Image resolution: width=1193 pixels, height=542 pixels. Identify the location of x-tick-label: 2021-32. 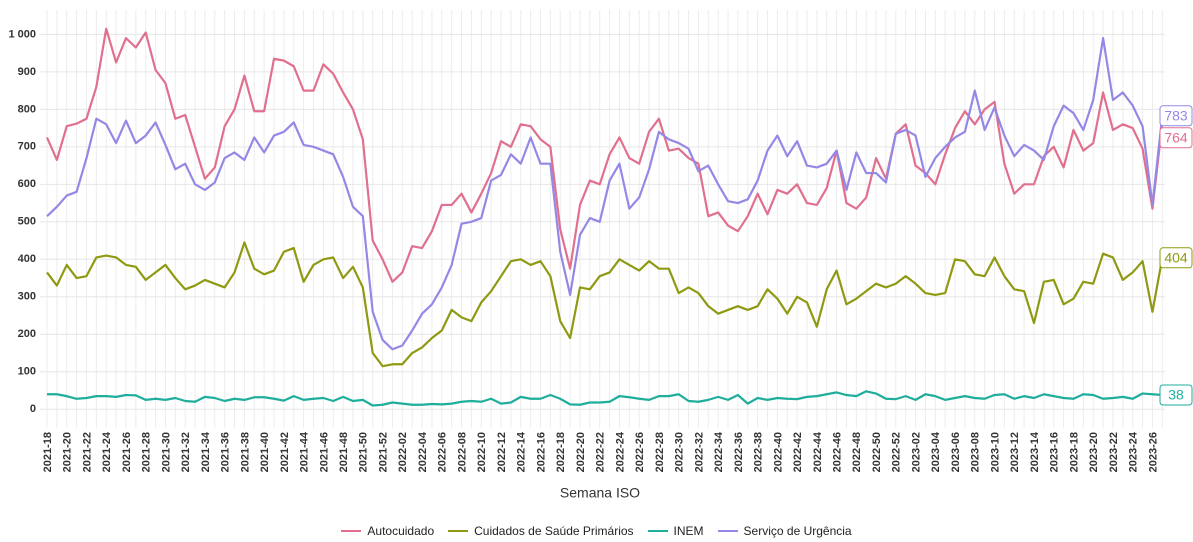
(186, 452).